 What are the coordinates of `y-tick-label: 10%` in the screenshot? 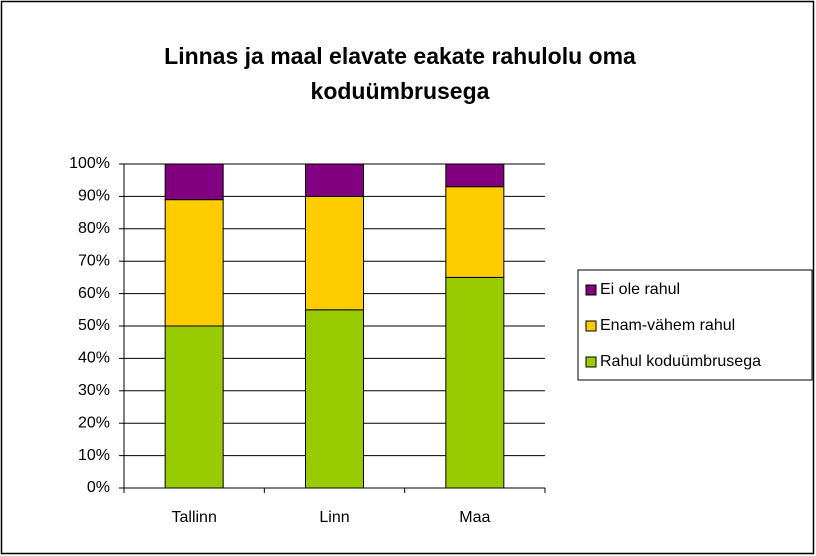 It's located at (94, 455).